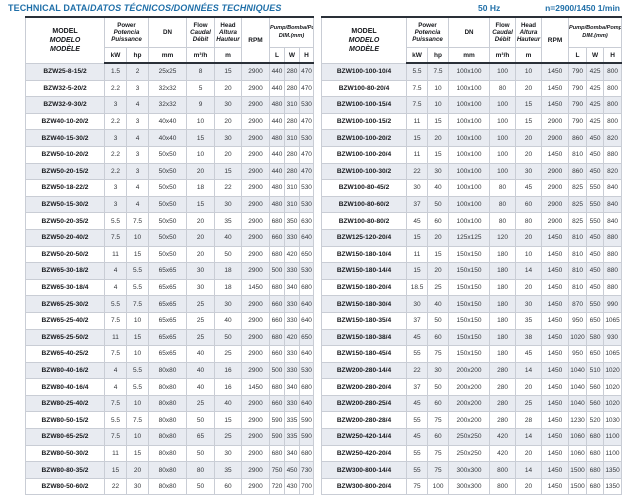 The height and width of the screenshot is (500, 627). I want to click on unit-w: W, so click(595, 55).